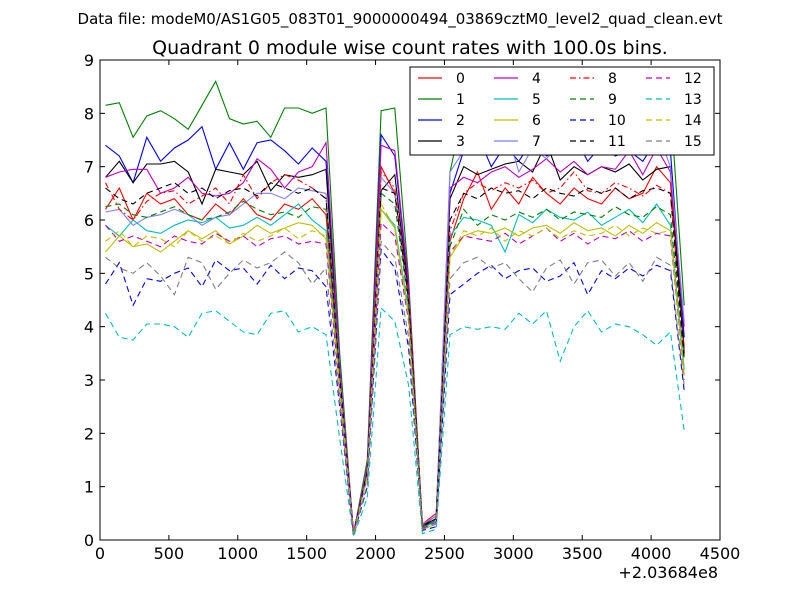  Describe the element at coordinates (100, 553) in the screenshot. I see `x-tick-label: 0` at that location.